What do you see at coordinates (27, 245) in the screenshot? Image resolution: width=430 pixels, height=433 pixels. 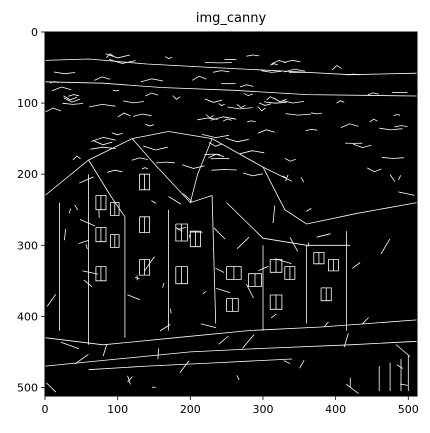 I see `y-tick-label: 300` at bounding box center [27, 245].